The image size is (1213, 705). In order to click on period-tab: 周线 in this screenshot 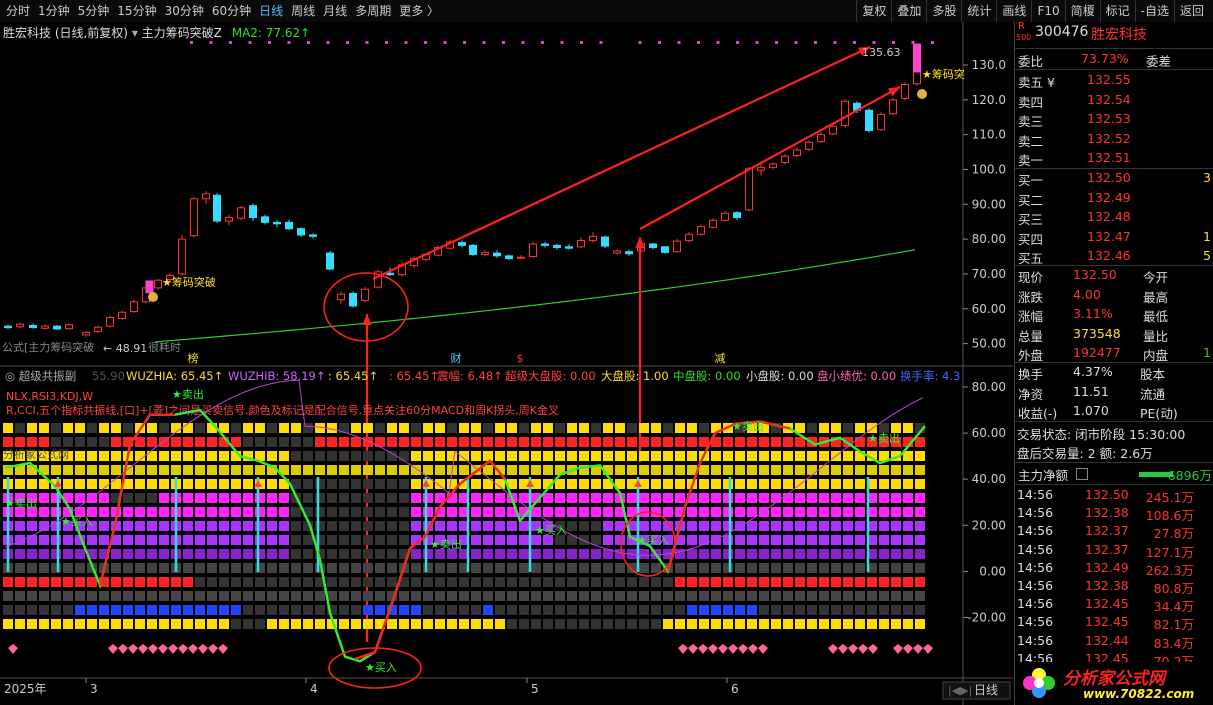, I will do `click(303, 11)`.